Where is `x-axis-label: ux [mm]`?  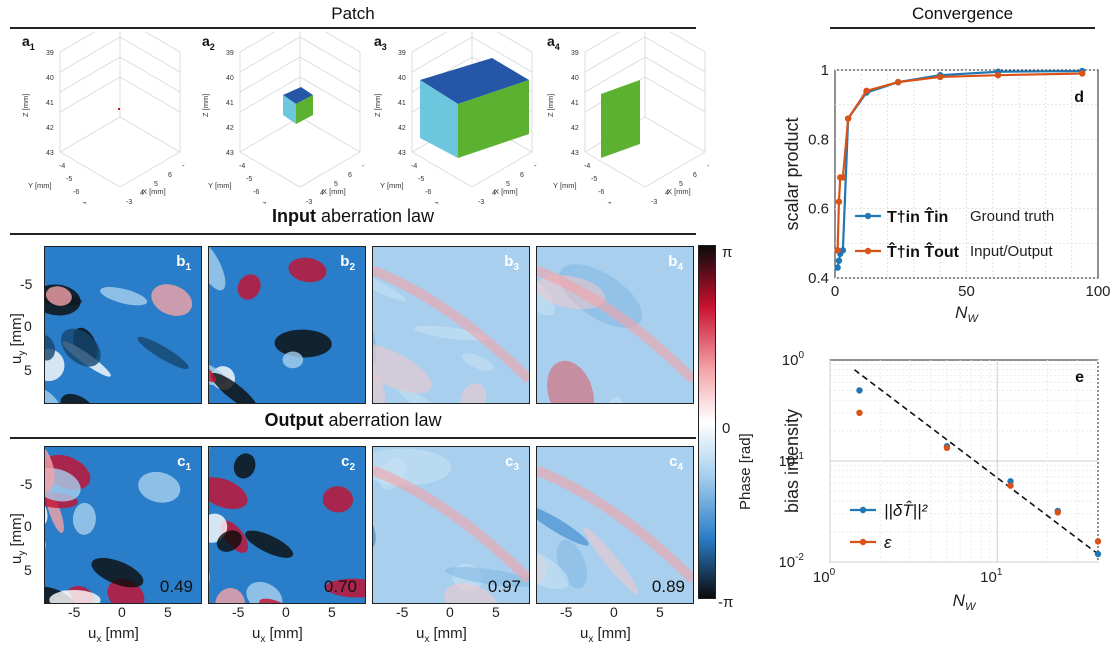 x-axis-label: ux [mm] is located at coordinates (605, 635).